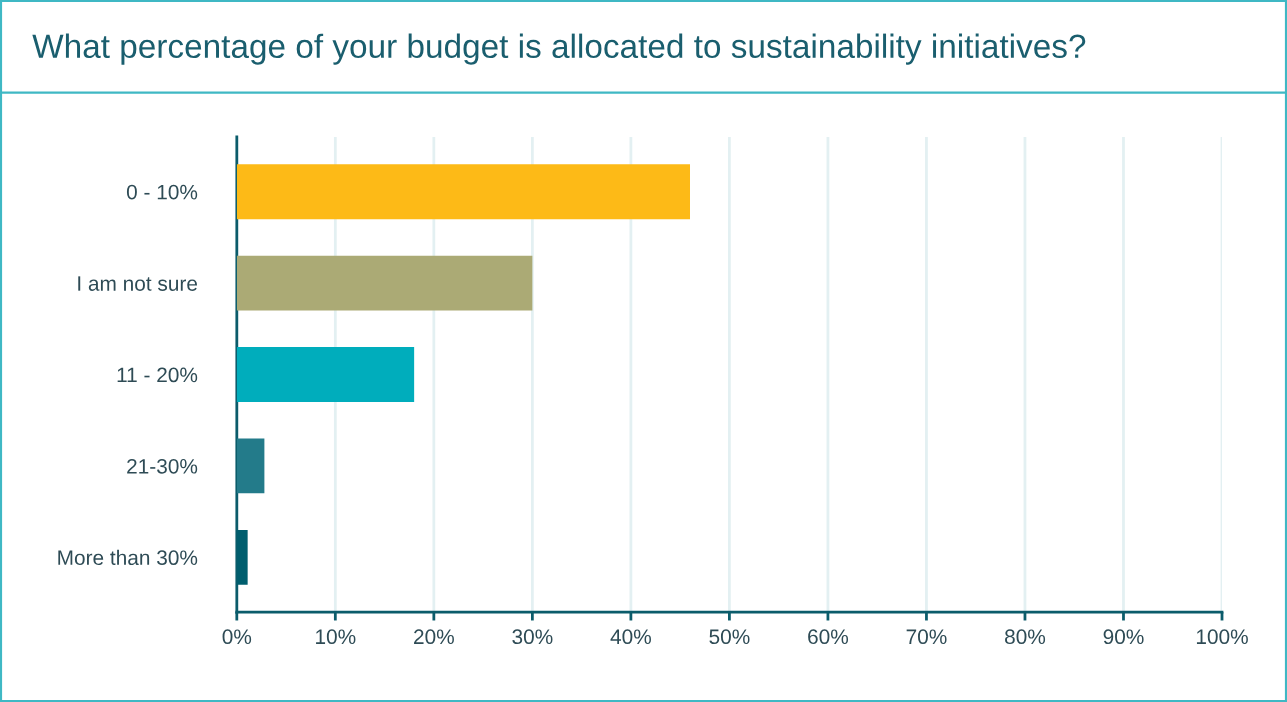  I want to click on y-tick-label: 21-30%, so click(162, 466).